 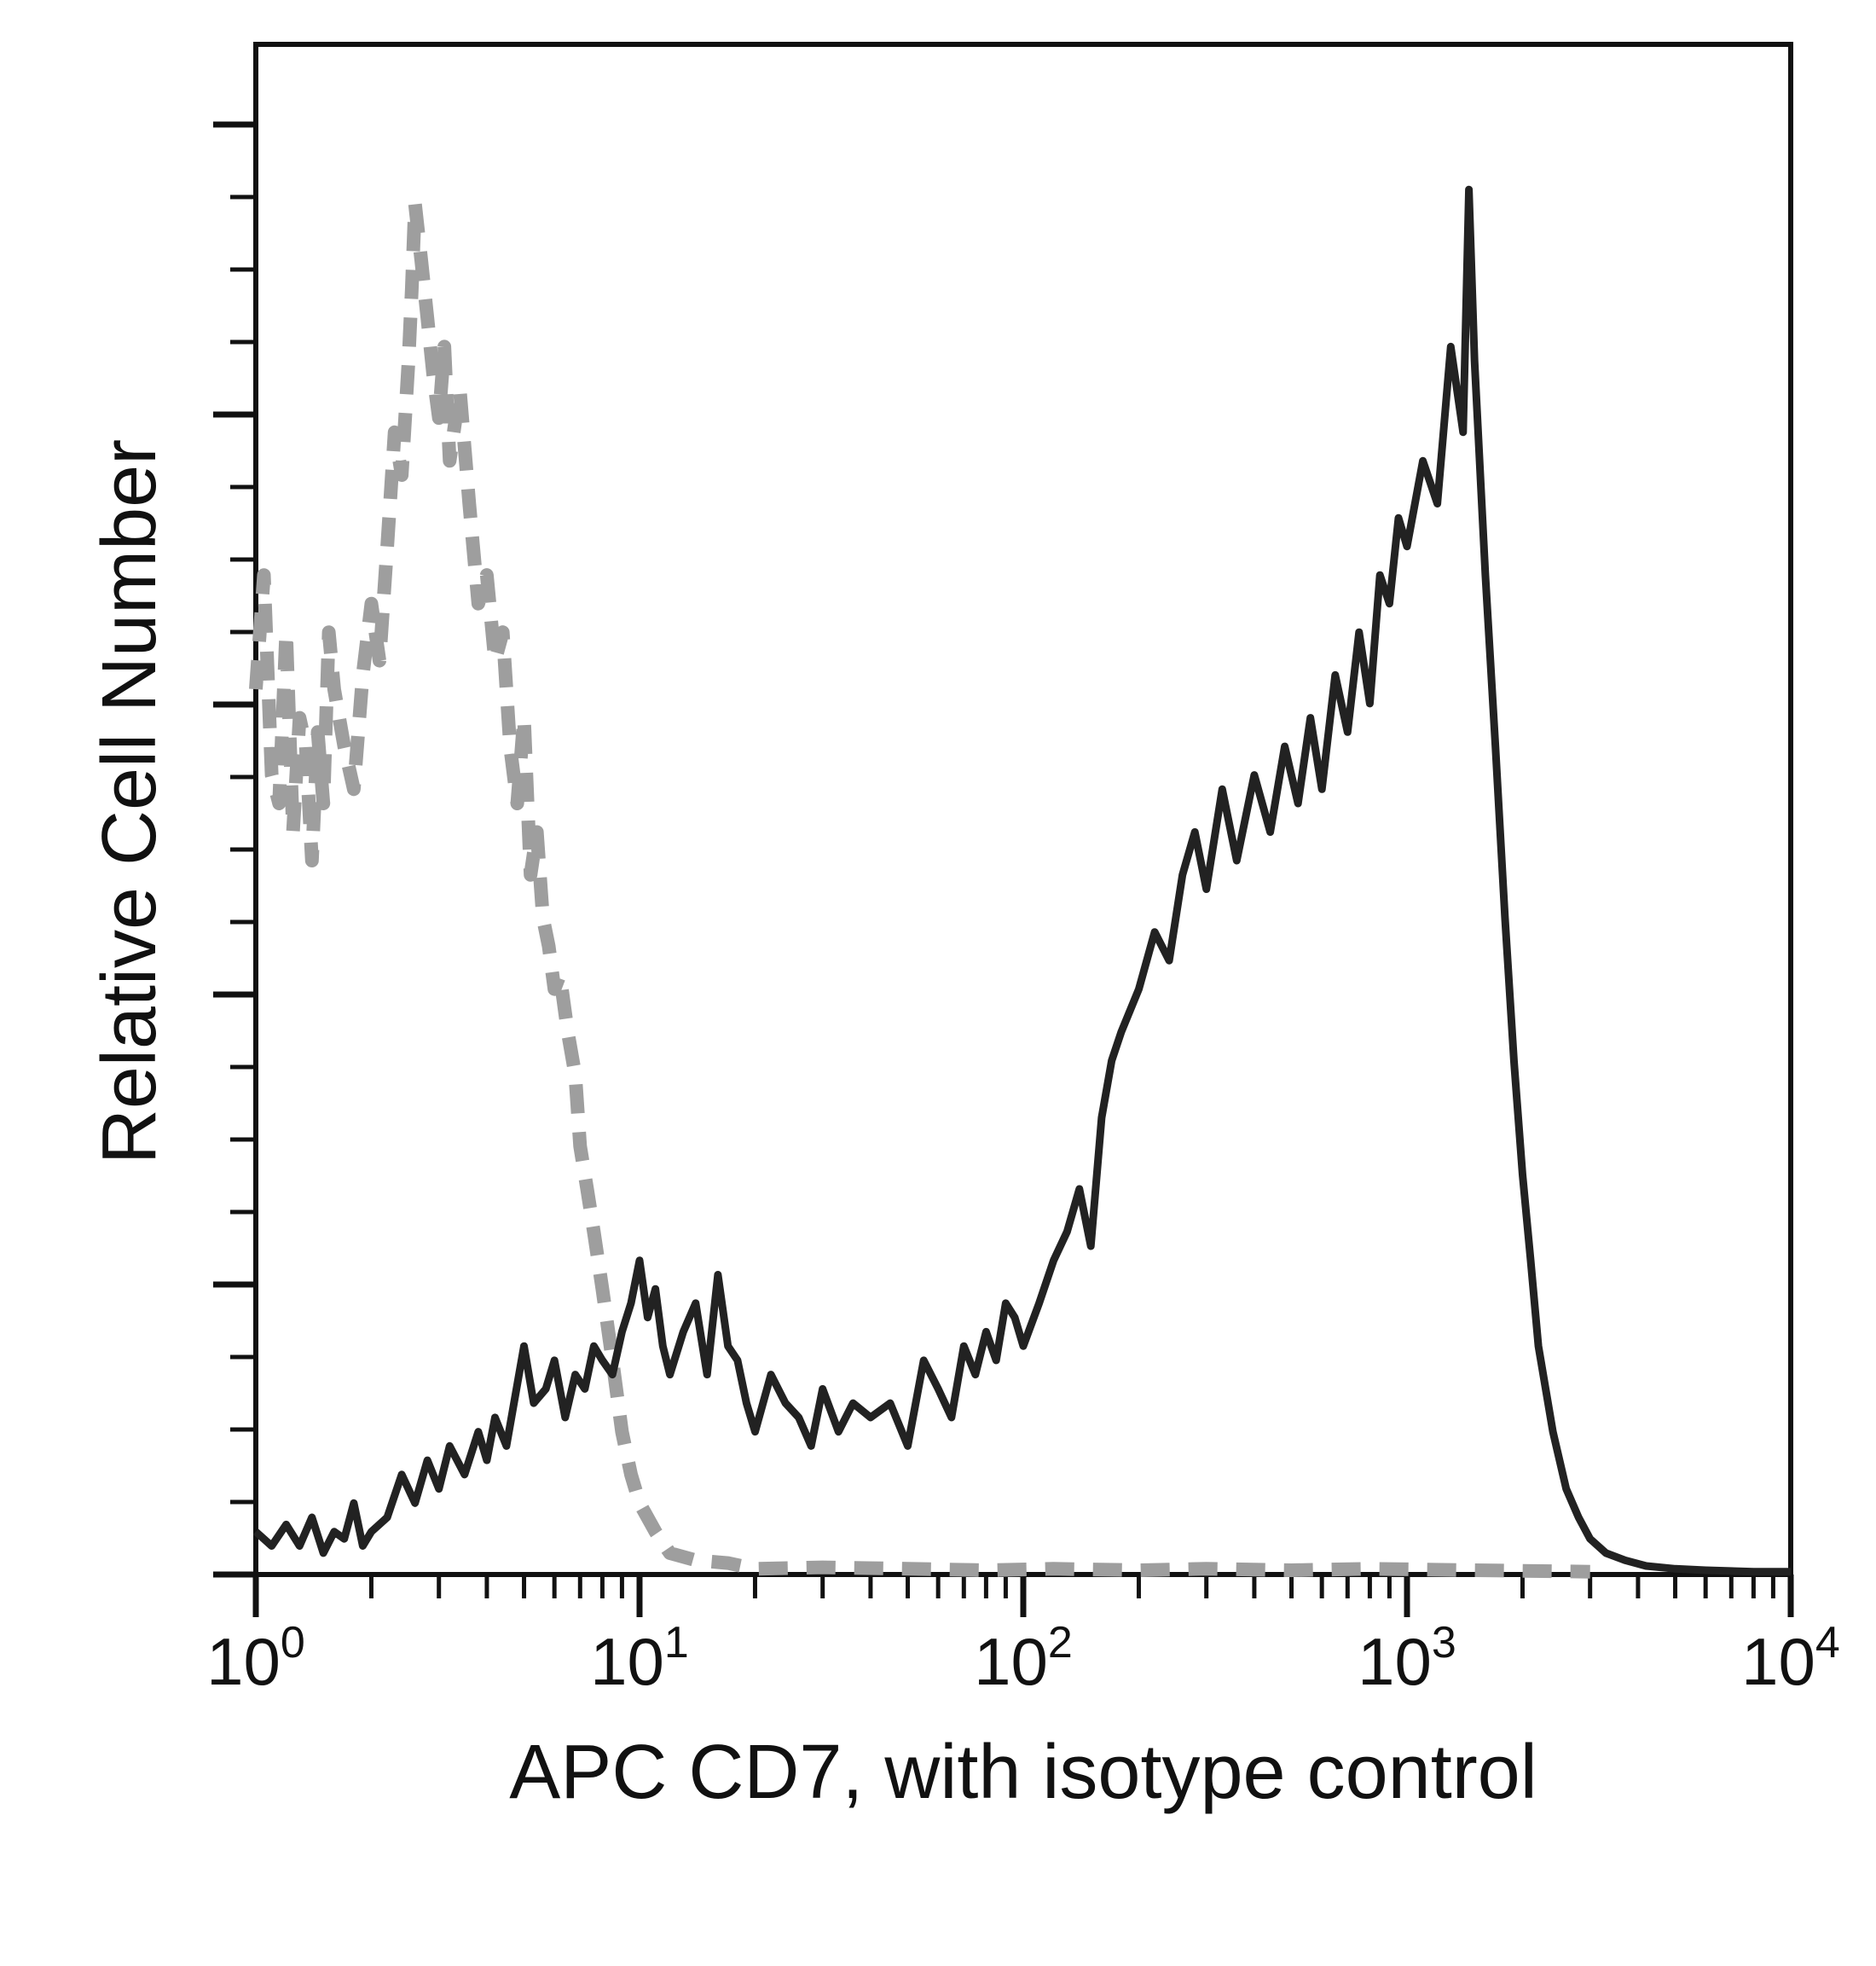 I want to click on x-tick-label: 10⁴, so click(x=1791, y=1659).